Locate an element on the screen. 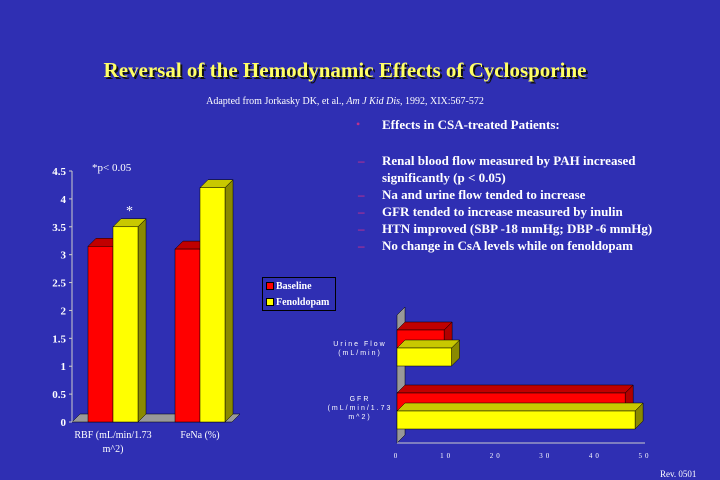  y-category-label: (mL/min/1.73 is located at coordinates (360, 408).